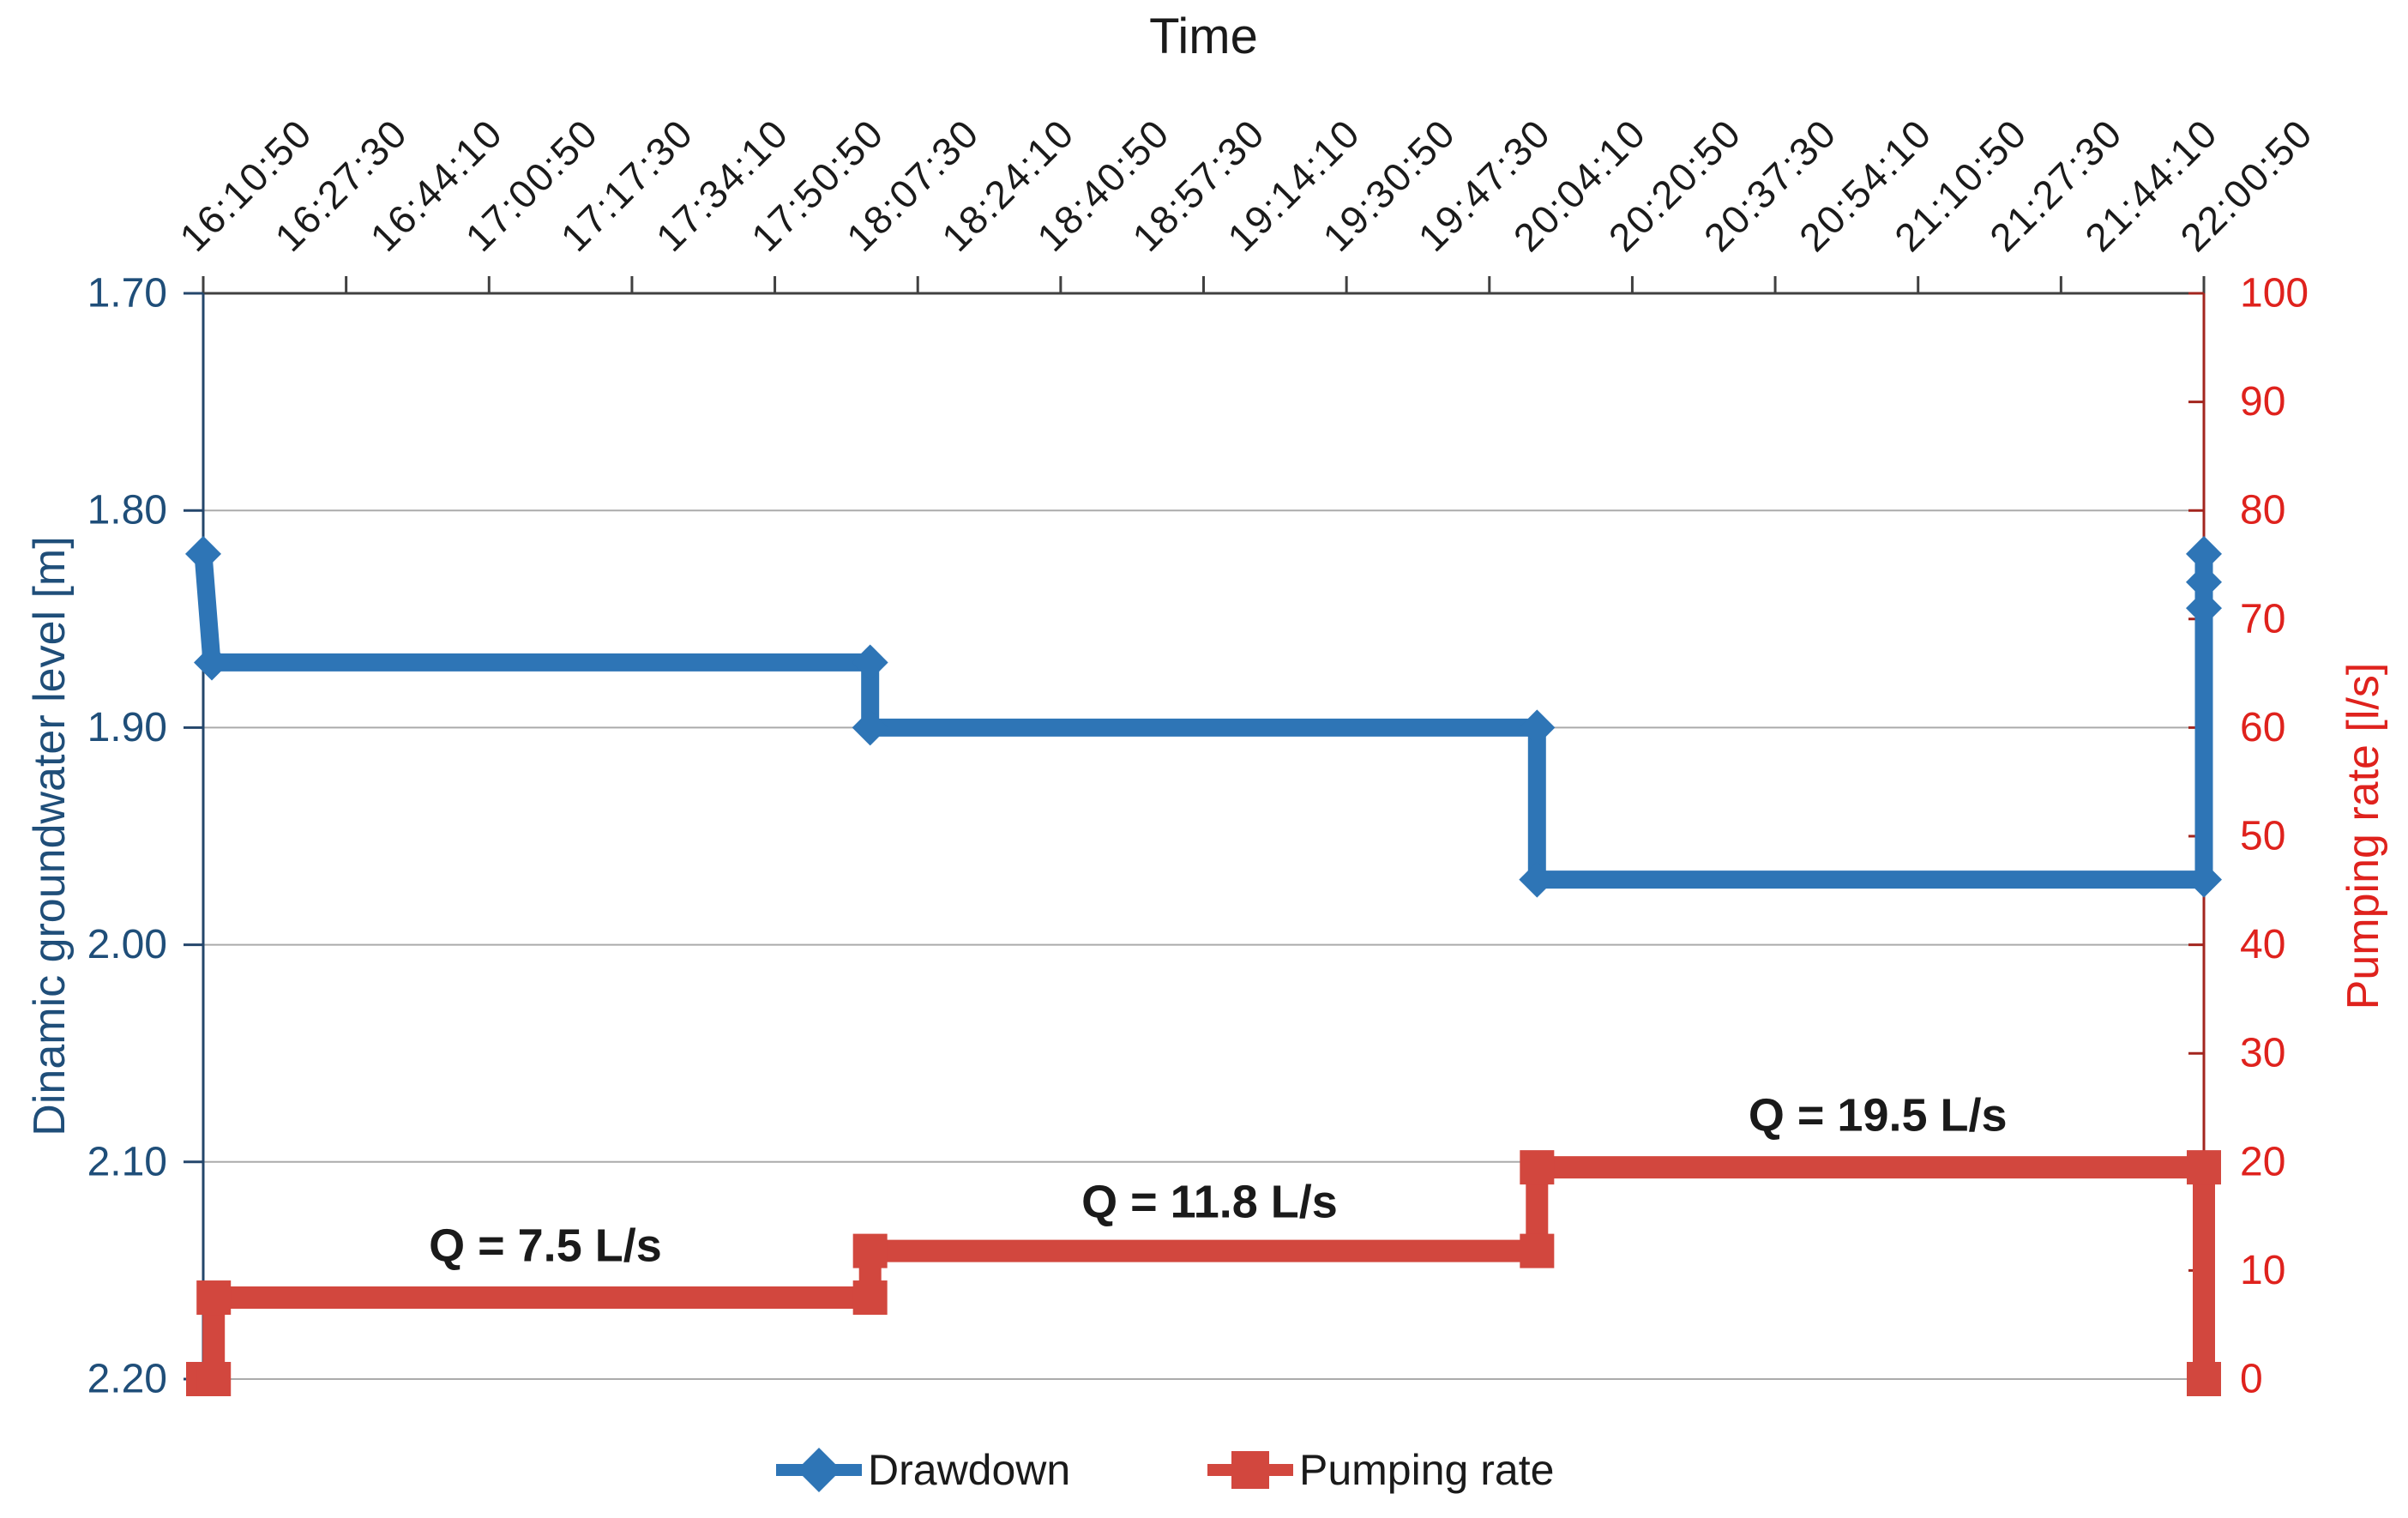 The height and width of the screenshot is (1518, 2408). I want to click on right-axis-tick-label: 10, so click(2262, 1270).